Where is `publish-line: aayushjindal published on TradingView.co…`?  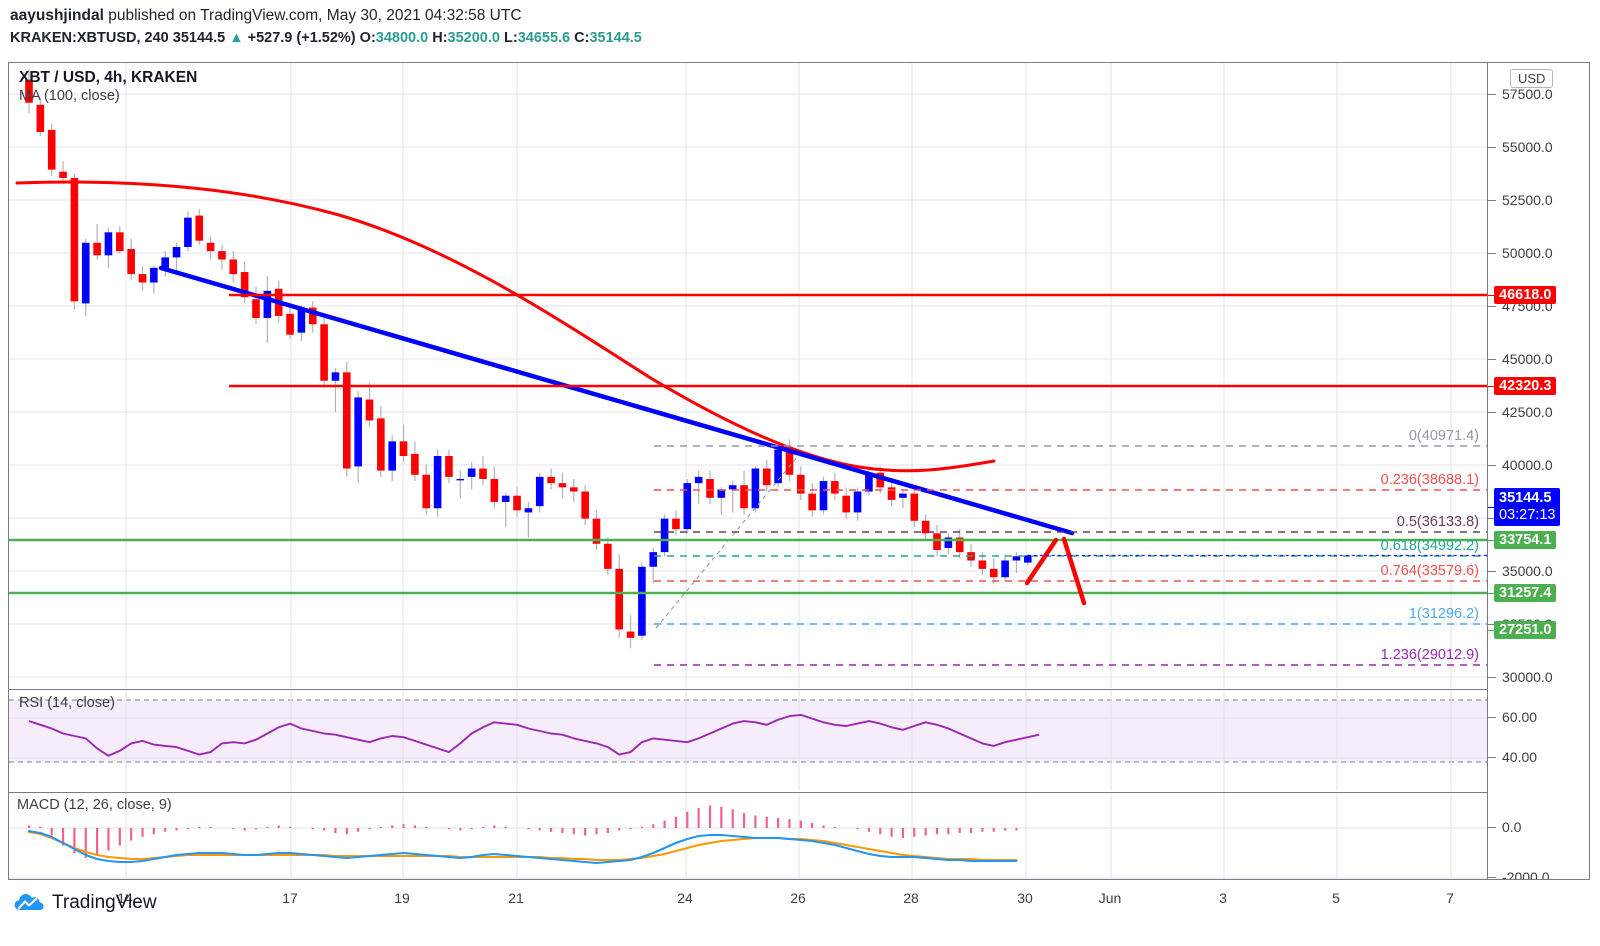 publish-line: aayushjindal published on TradingView.co… is located at coordinates (805, 16).